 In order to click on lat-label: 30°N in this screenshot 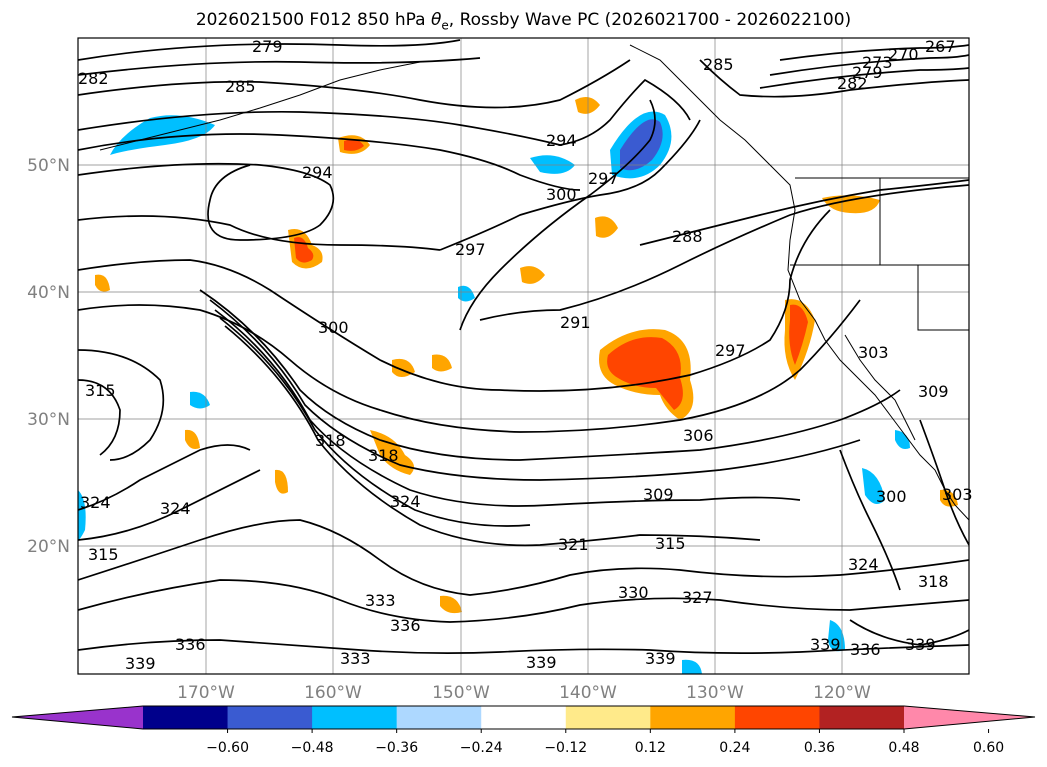, I will do `click(48, 420)`.